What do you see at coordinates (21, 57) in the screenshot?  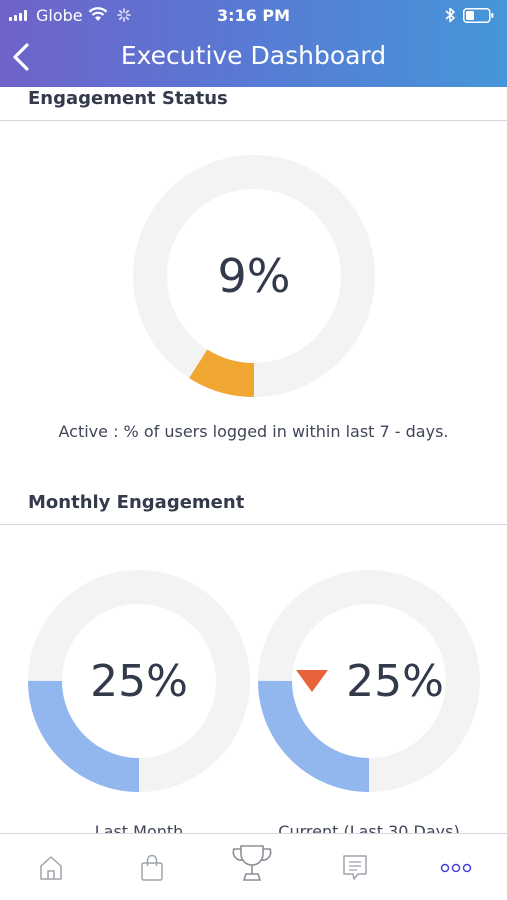 I see `back-chevron-icon` at bounding box center [21, 57].